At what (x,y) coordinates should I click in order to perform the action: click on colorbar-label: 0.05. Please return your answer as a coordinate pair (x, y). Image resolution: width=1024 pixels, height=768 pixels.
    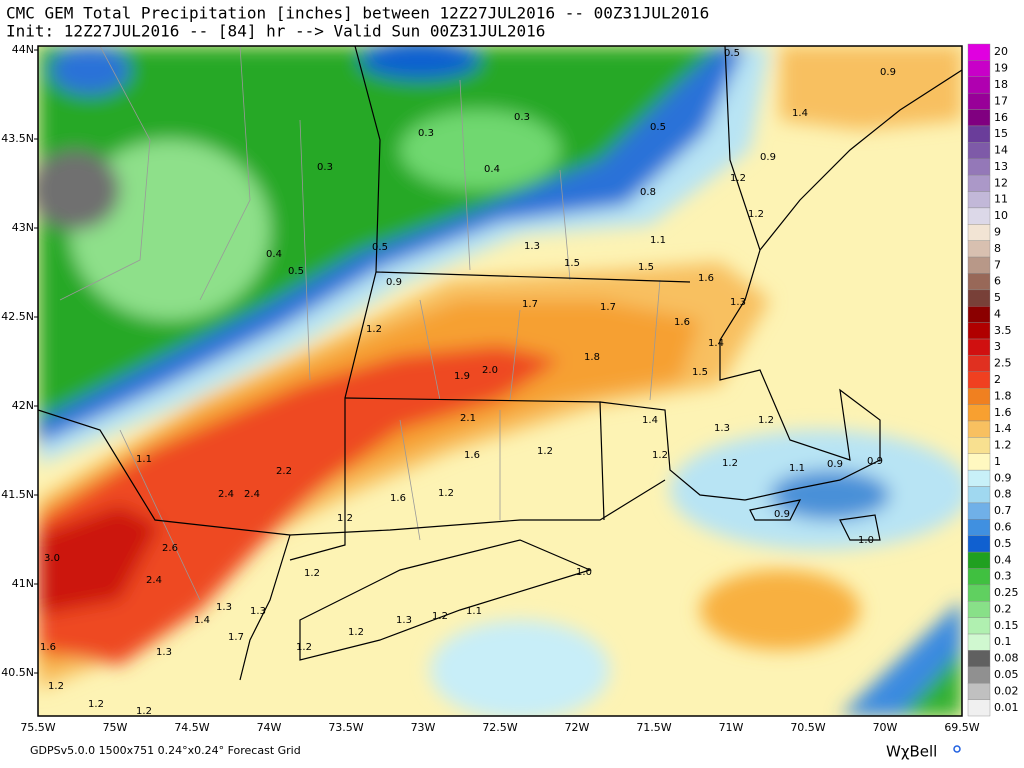
    Looking at the image, I should click on (1006, 674).